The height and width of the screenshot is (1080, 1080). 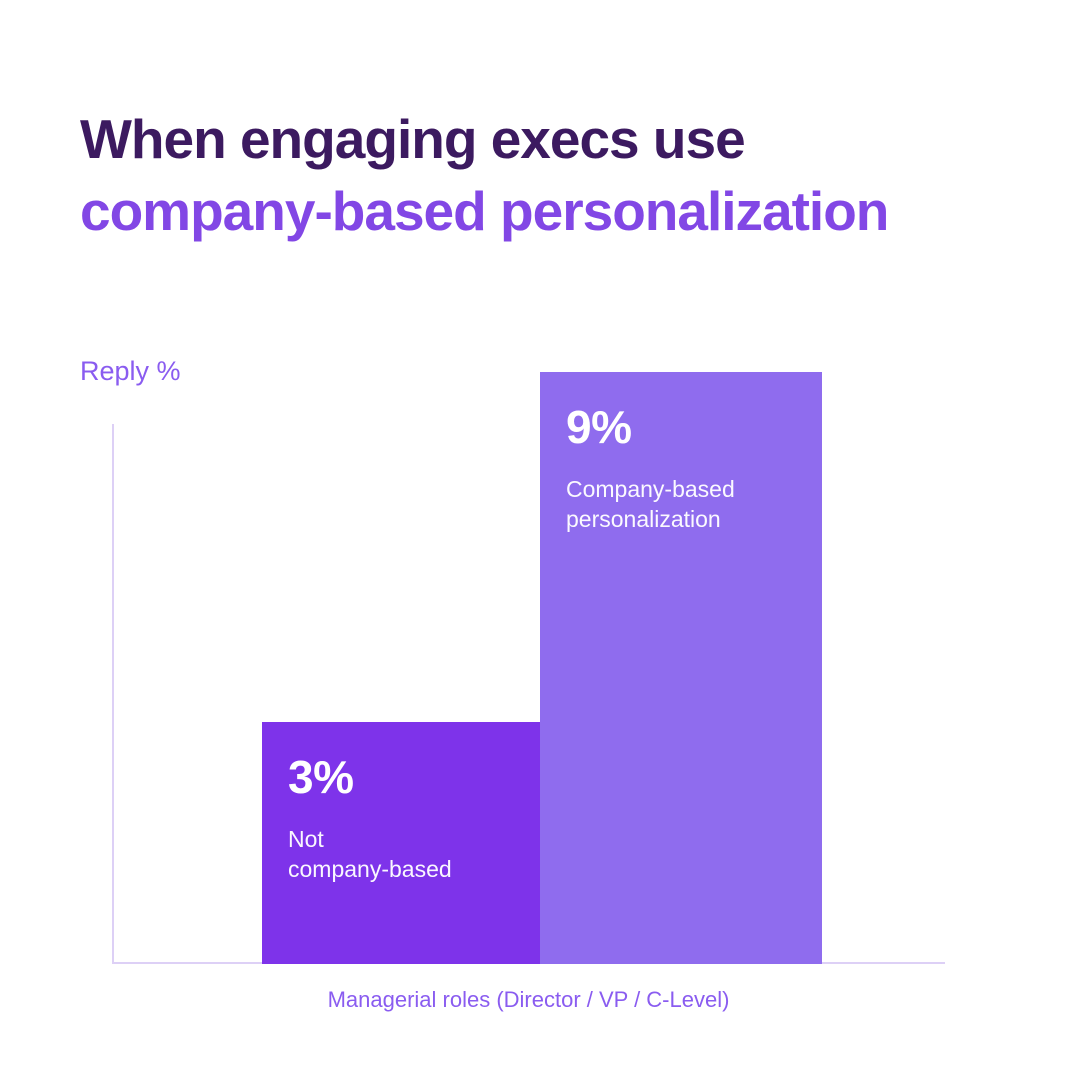 What do you see at coordinates (681, 668) in the screenshot?
I see `bar-company-based-personalization: 9% Company-based personalization` at bounding box center [681, 668].